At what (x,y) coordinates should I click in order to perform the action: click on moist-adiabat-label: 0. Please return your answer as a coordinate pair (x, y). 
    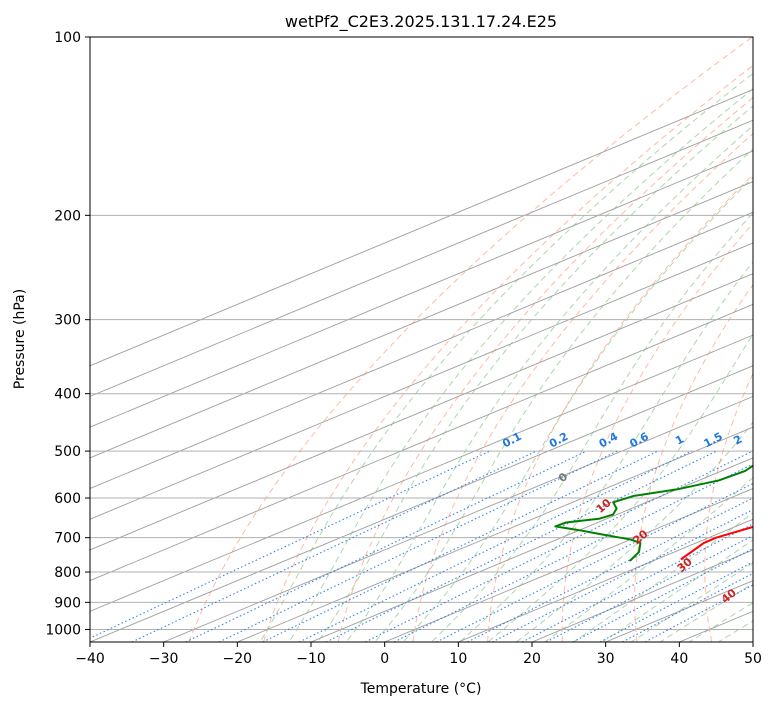
    Looking at the image, I should click on (563, 477).